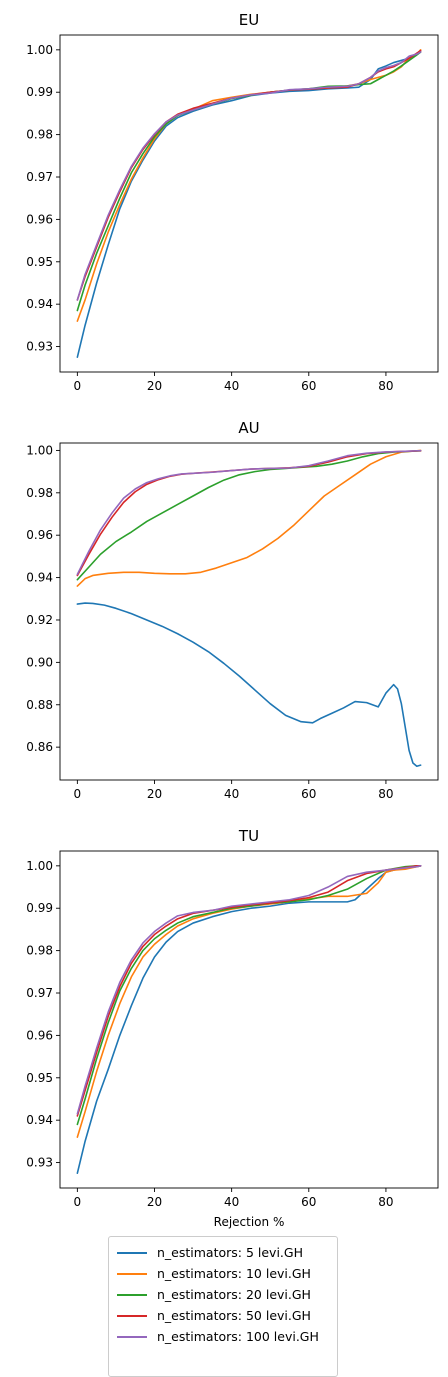 This screenshot has width=448, height=1377. I want to click on legend-item: n_estimators: 20 levi.GH, so click(223, 1294).